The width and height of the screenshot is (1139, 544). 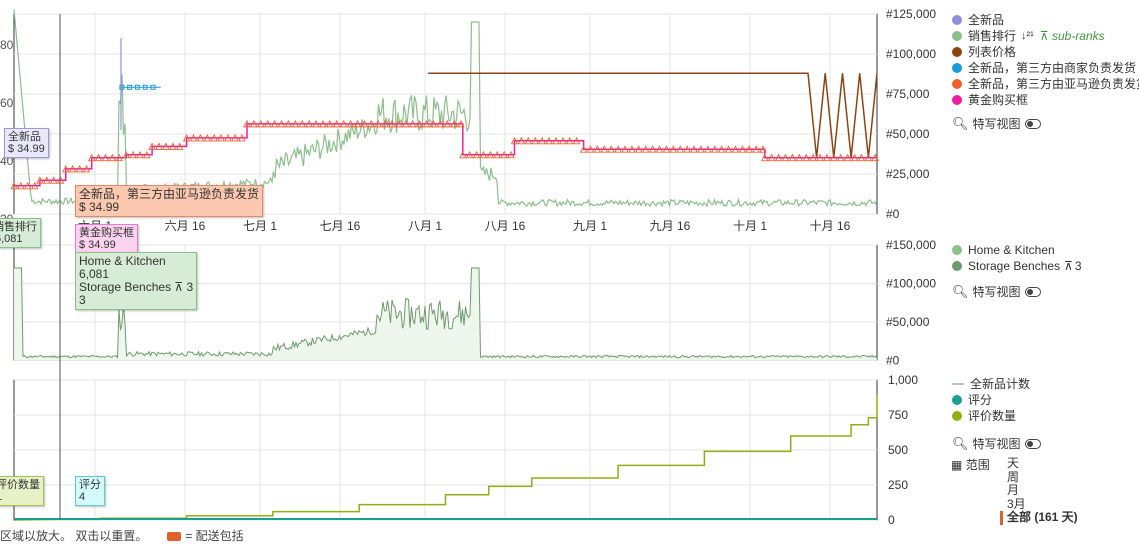 What do you see at coordinates (960, 123) in the screenshot?
I see `magnifier-icon: 🔍︎` at bounding box center [960, 123].